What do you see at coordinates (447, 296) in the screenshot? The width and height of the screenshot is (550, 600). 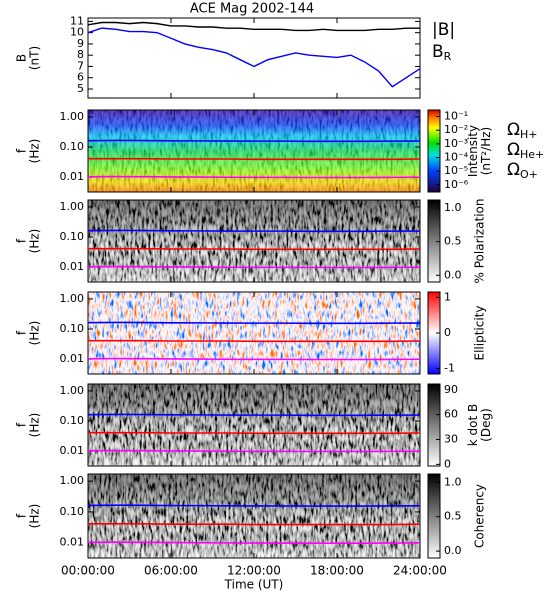 I see `colorbar-tick-label: 1` at bounding box center [447, 296].